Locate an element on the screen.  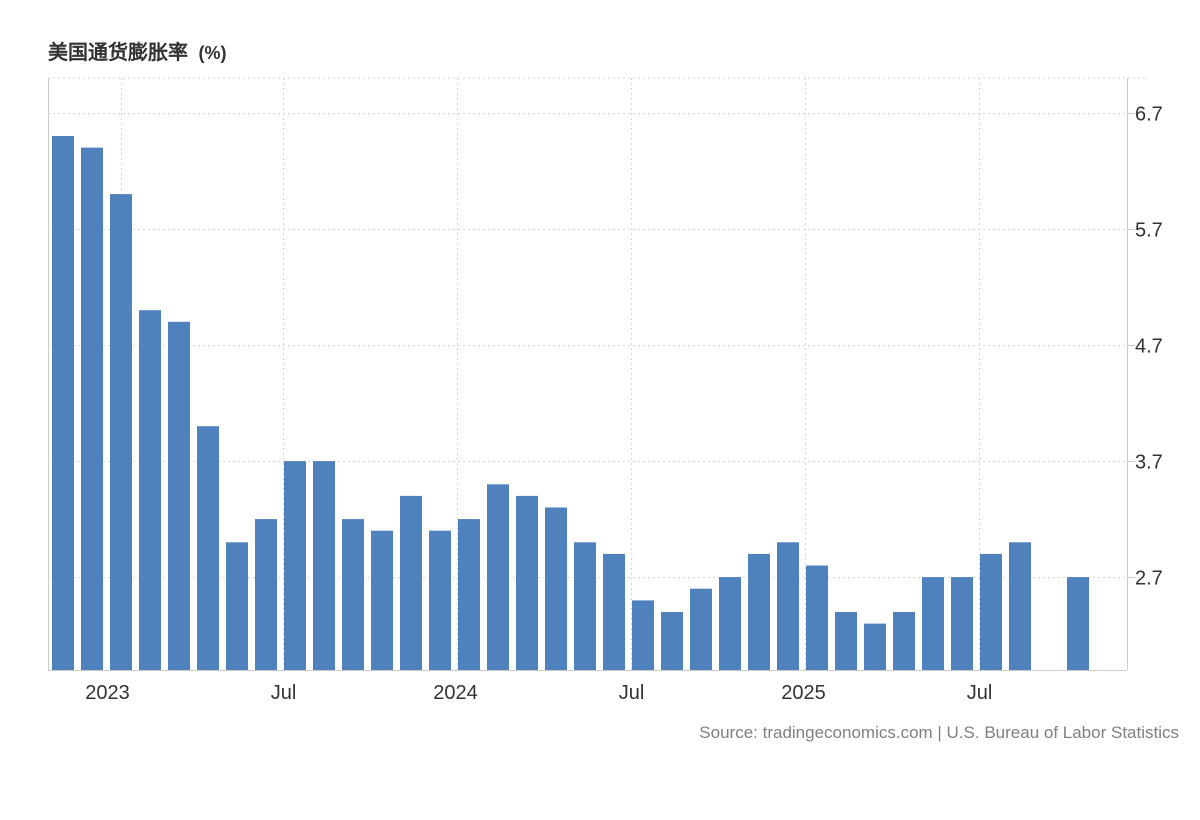
x-axis-tick-labels: 2023 Jul 2024 Jul 2025 Jul is located at coordinates (538, 693).